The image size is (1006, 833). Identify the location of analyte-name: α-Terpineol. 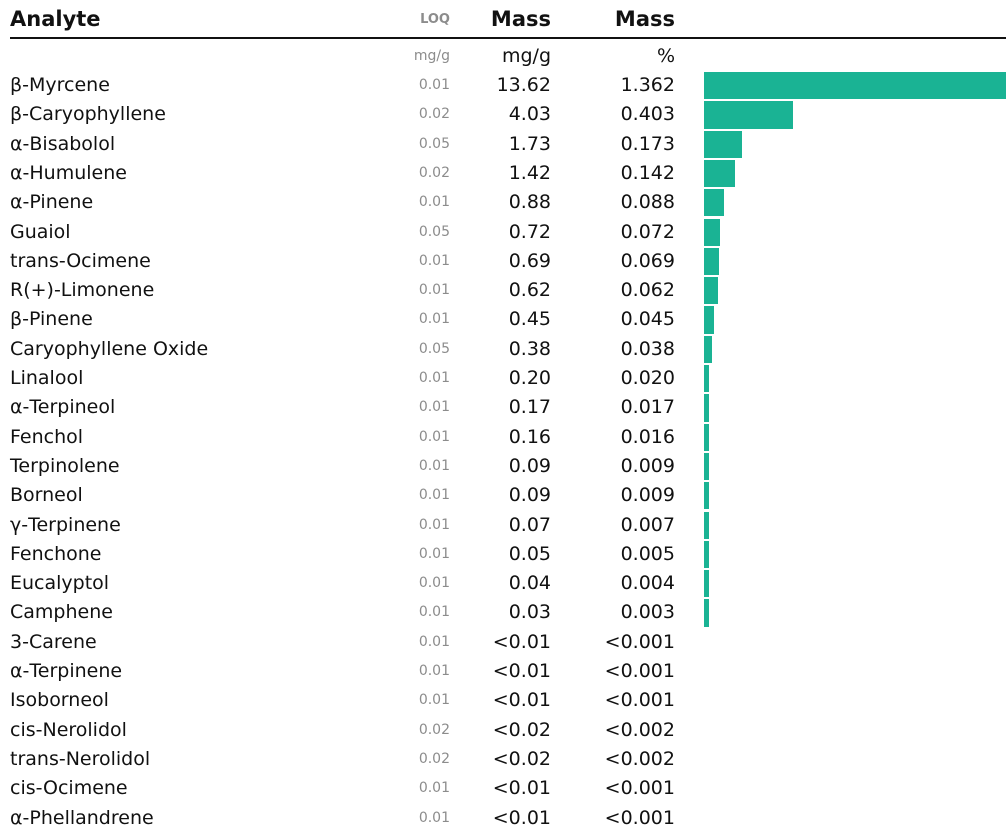
(63, 407).